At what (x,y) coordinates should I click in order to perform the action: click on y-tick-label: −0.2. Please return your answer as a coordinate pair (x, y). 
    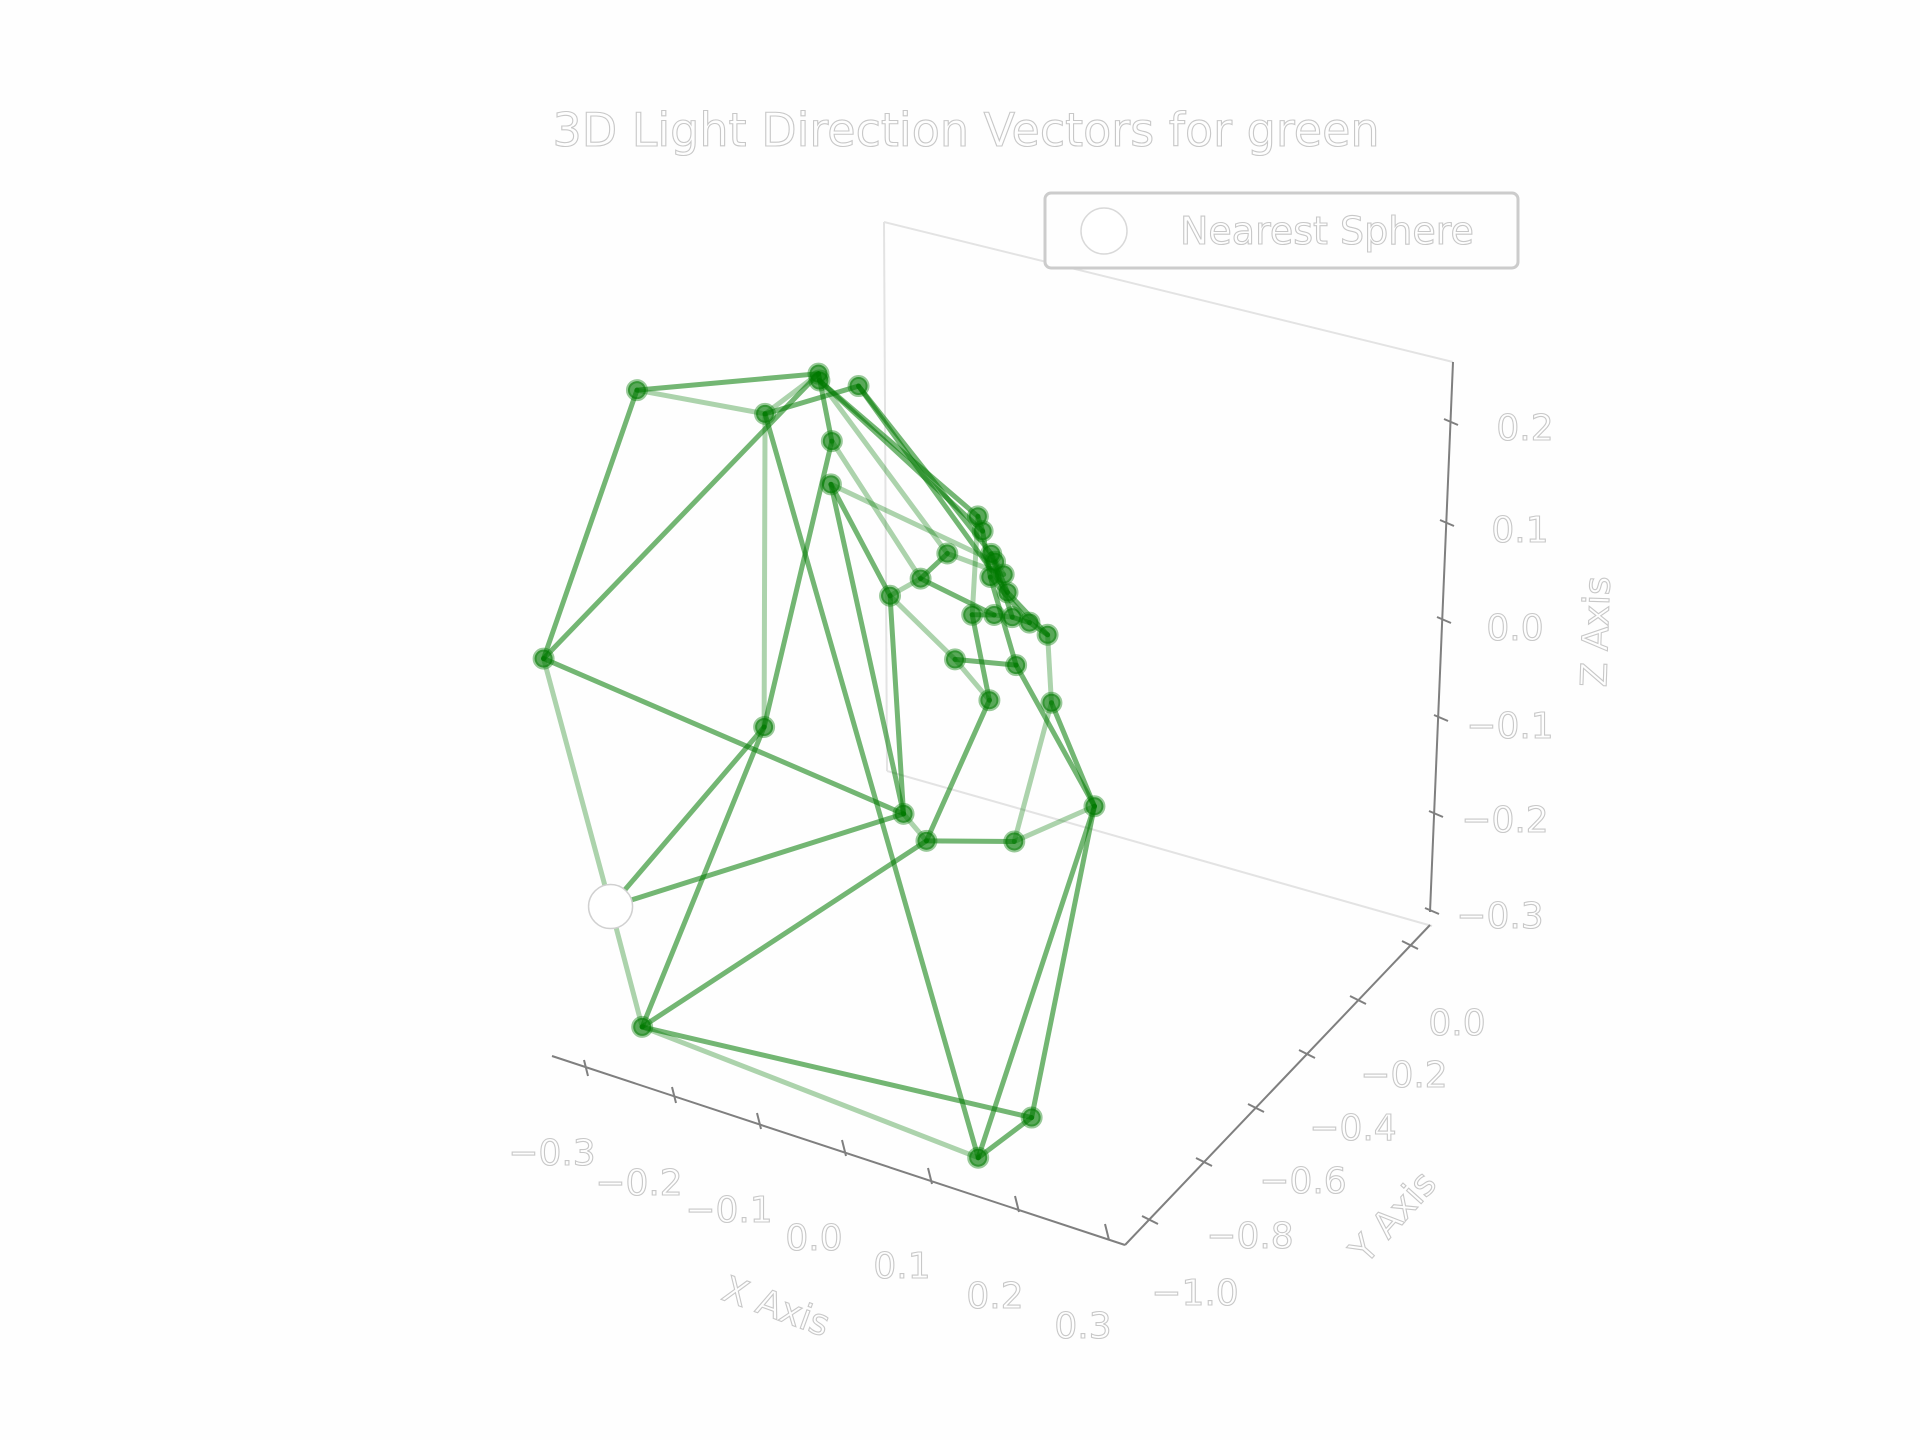
    Looking at the image, I should click on (1403, 1075).